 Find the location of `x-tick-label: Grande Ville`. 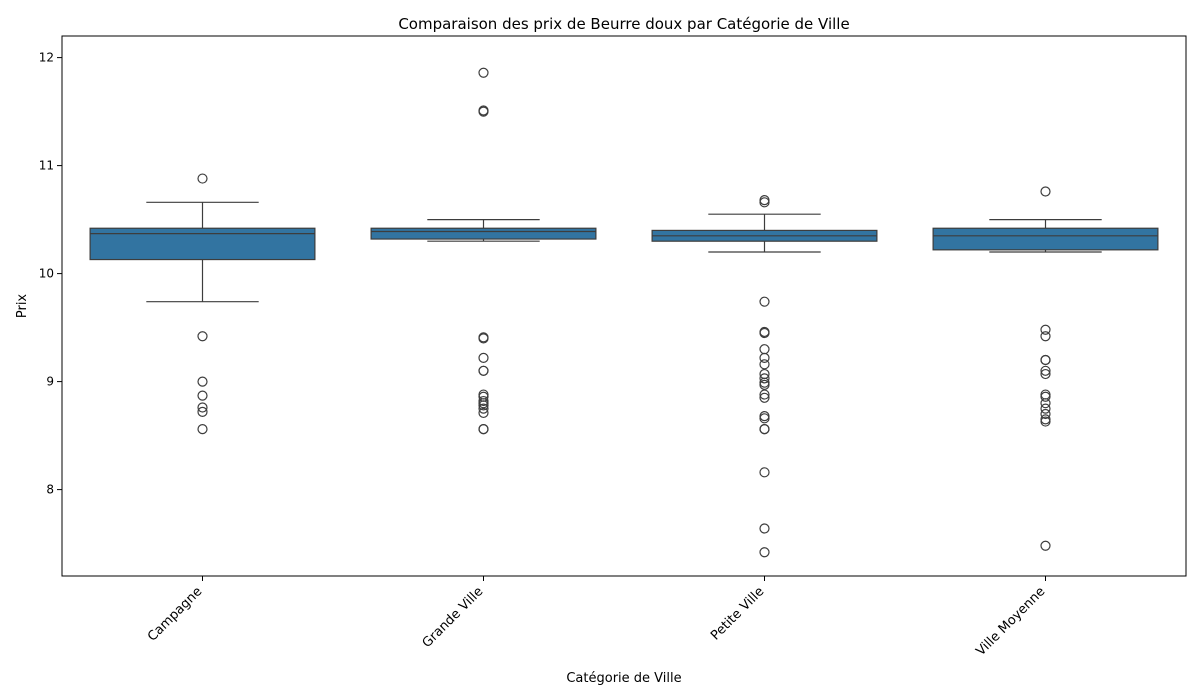

x-tick-label: Grande Ville is located at coordinates (453, 617).